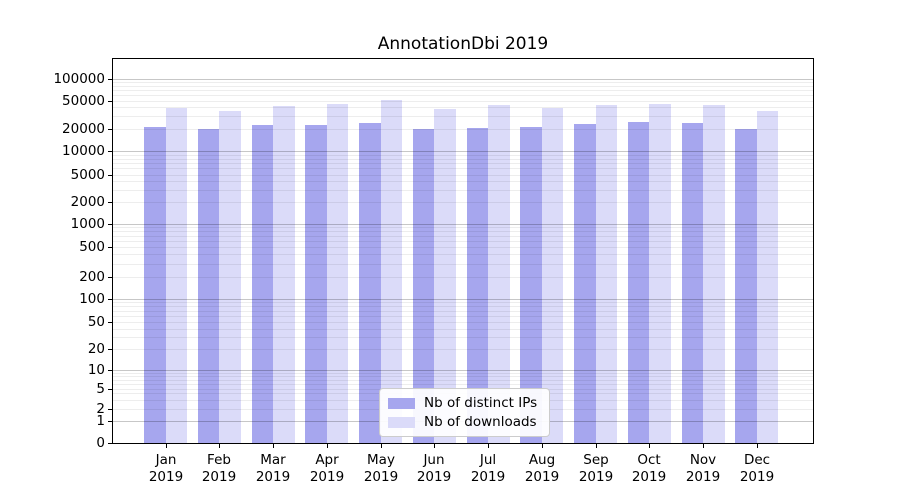  Describe the element at coordinates (434, 468) in the screenshot. I see `x-tick-label-jun: Jun 2019` at that location.